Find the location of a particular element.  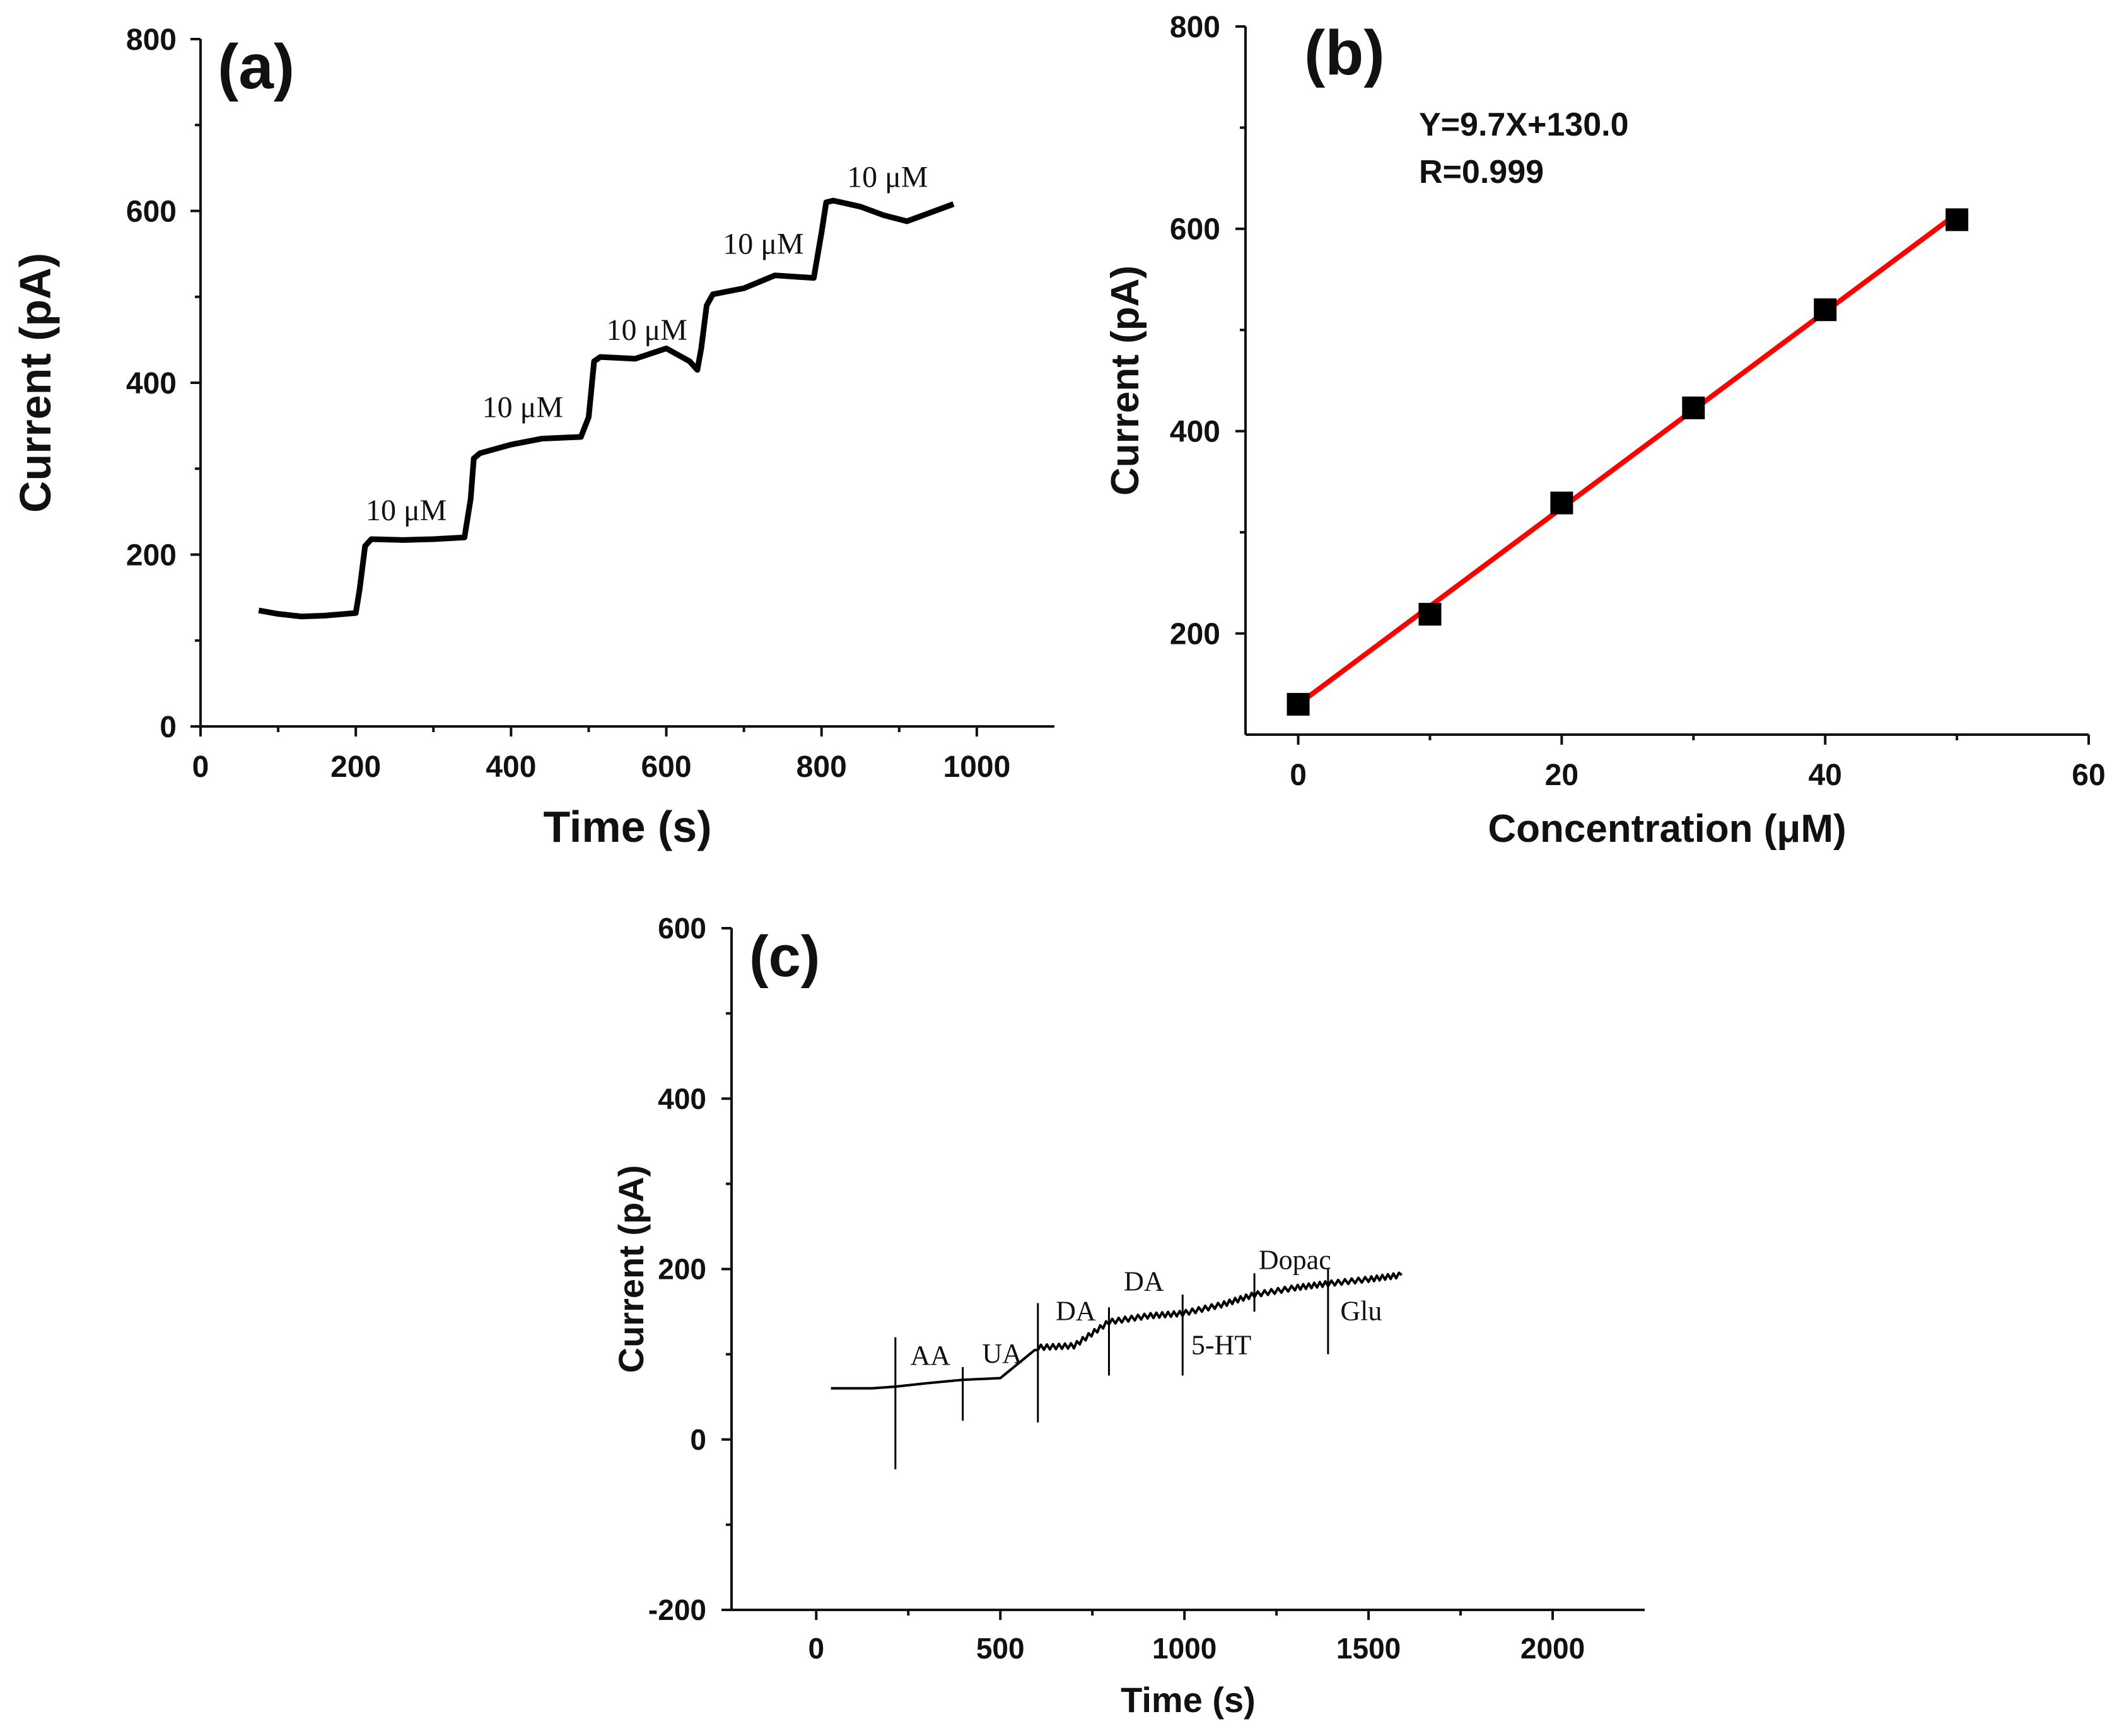

analyte-annotation: UA is located at coordinates (1002, 1354).